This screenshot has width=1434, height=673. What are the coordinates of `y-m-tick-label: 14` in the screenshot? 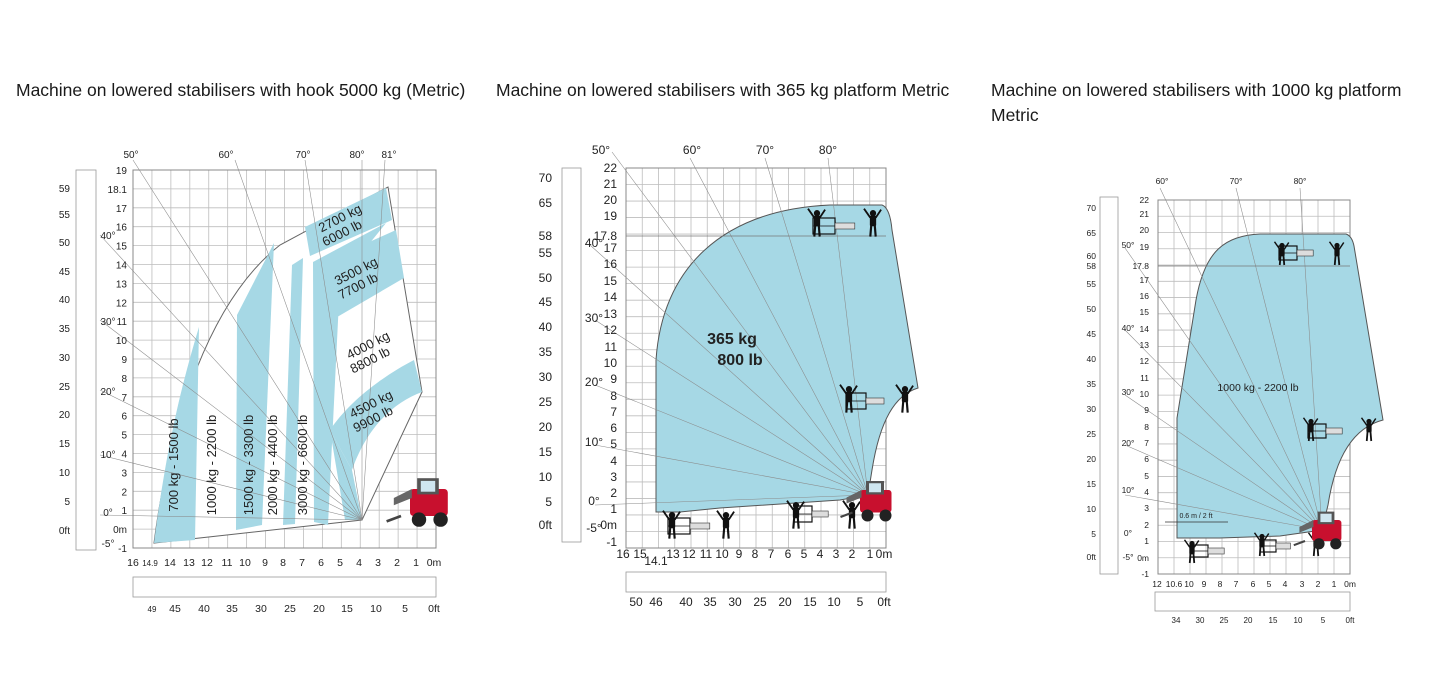 It's located at (122, 266).